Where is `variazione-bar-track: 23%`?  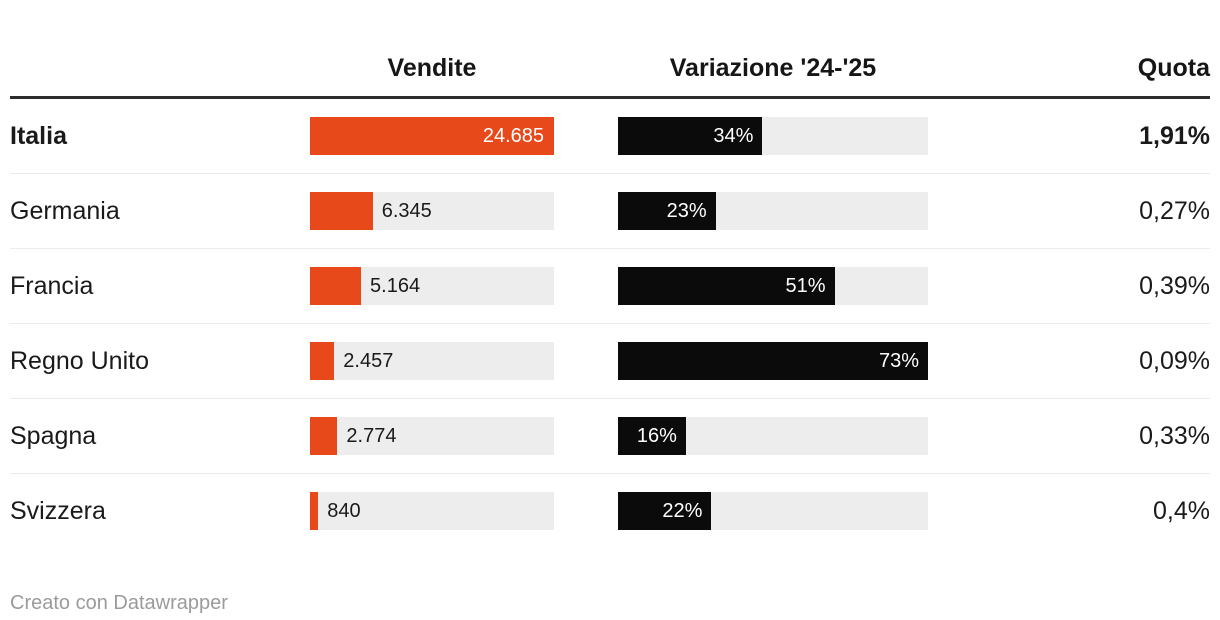 variazione-bar-track: 23% is located at coordinates (773, 211).